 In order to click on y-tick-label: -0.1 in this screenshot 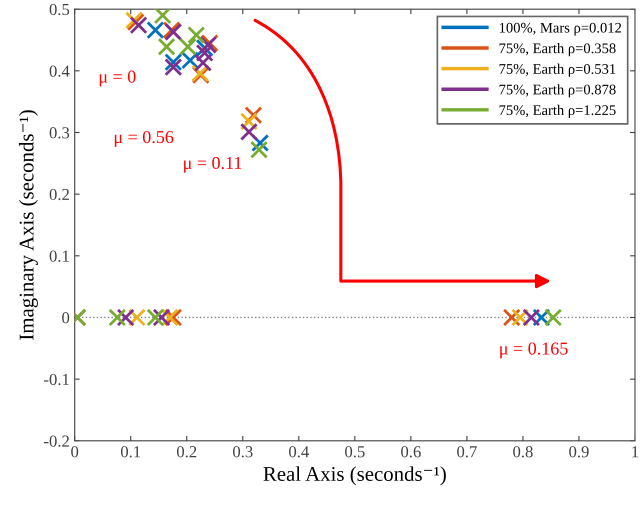, I will do `click(56, 380)`.